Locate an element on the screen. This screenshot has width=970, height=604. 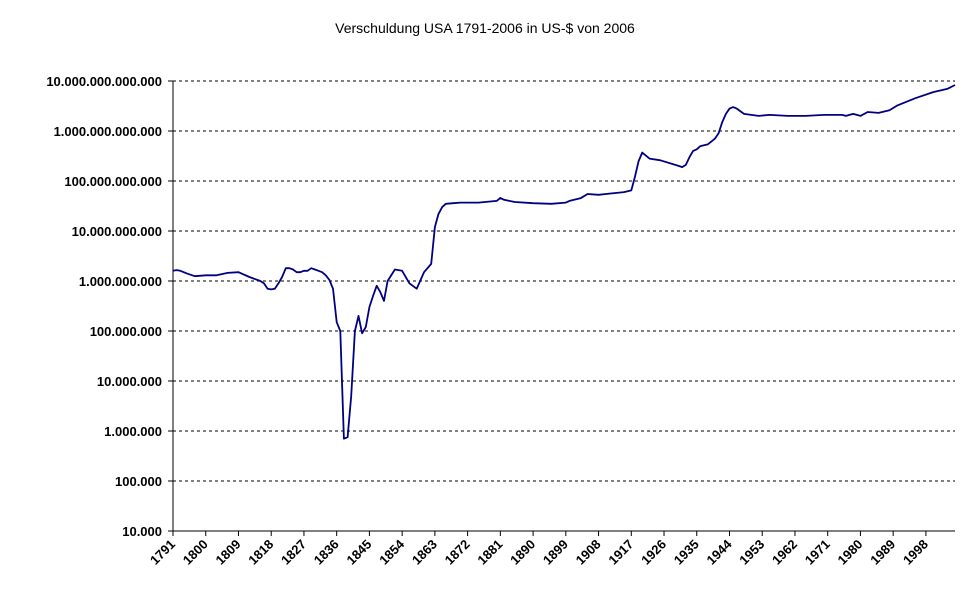
x-tick-label: 1827 is located at coordinates (293, 552).